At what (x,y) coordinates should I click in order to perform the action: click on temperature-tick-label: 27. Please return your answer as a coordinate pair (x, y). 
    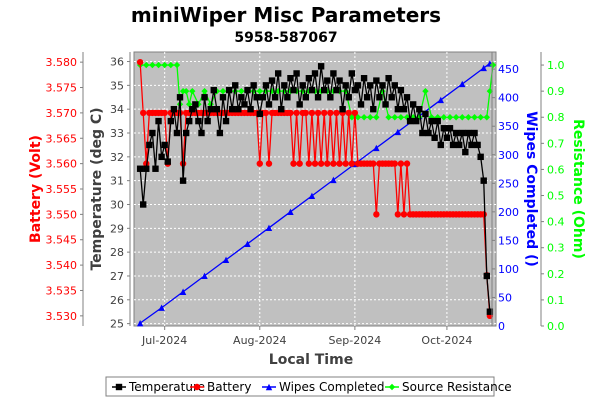
    Looking at the image, I should click on (117, 276).